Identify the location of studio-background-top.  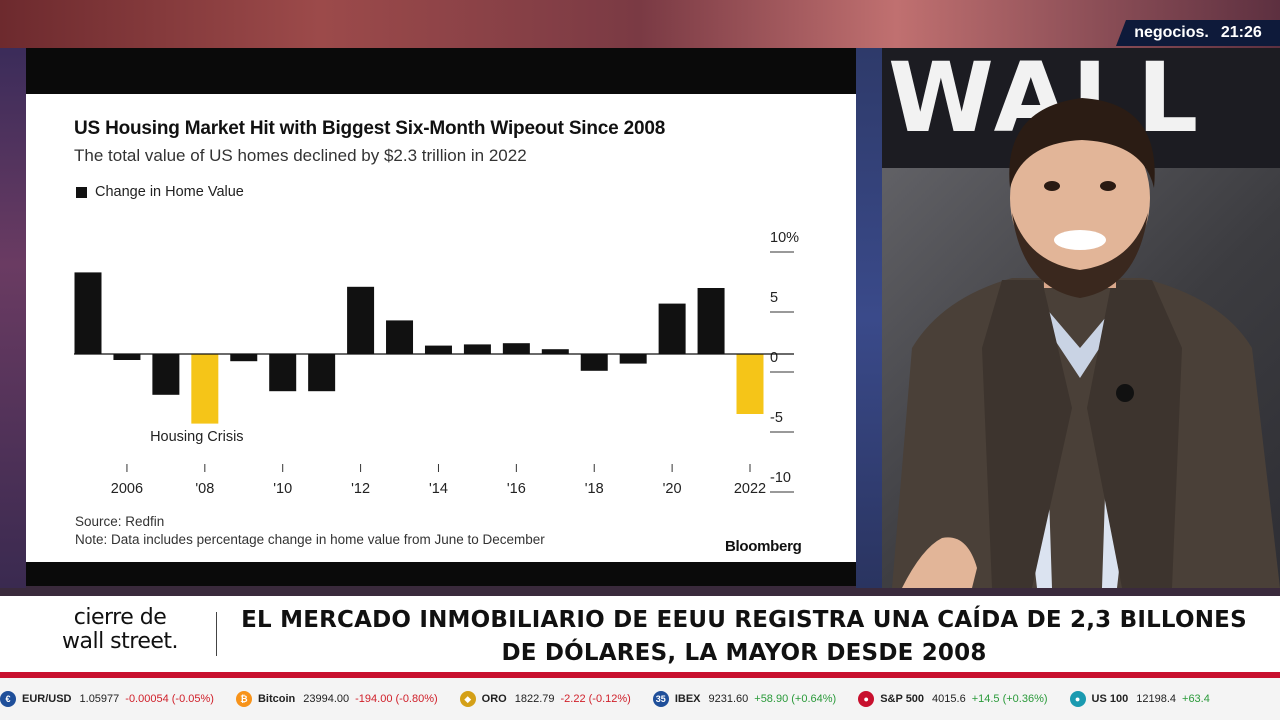
(640, 24).